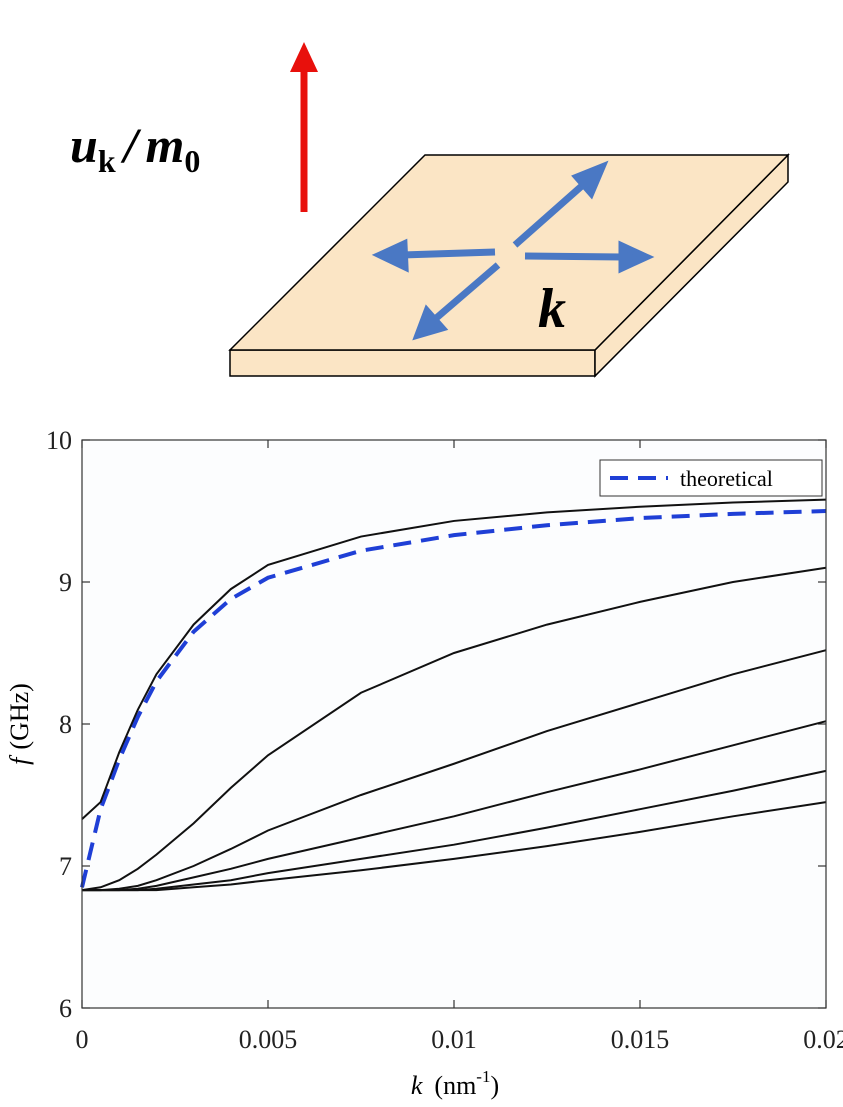  I want to click on slab-top, so click(509, 252).